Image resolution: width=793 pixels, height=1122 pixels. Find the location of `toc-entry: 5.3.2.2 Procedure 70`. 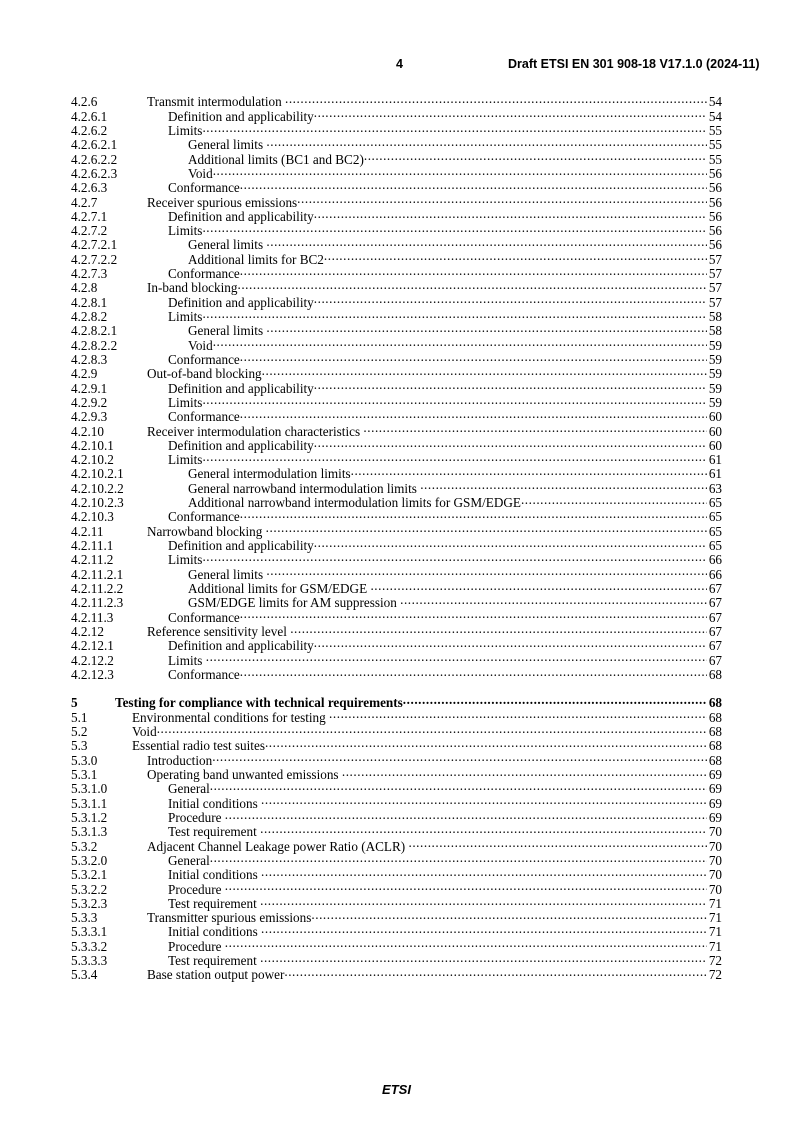

toc-entry: 5.3.2.2 Procedure 70 is located at coordinates (396, 887).